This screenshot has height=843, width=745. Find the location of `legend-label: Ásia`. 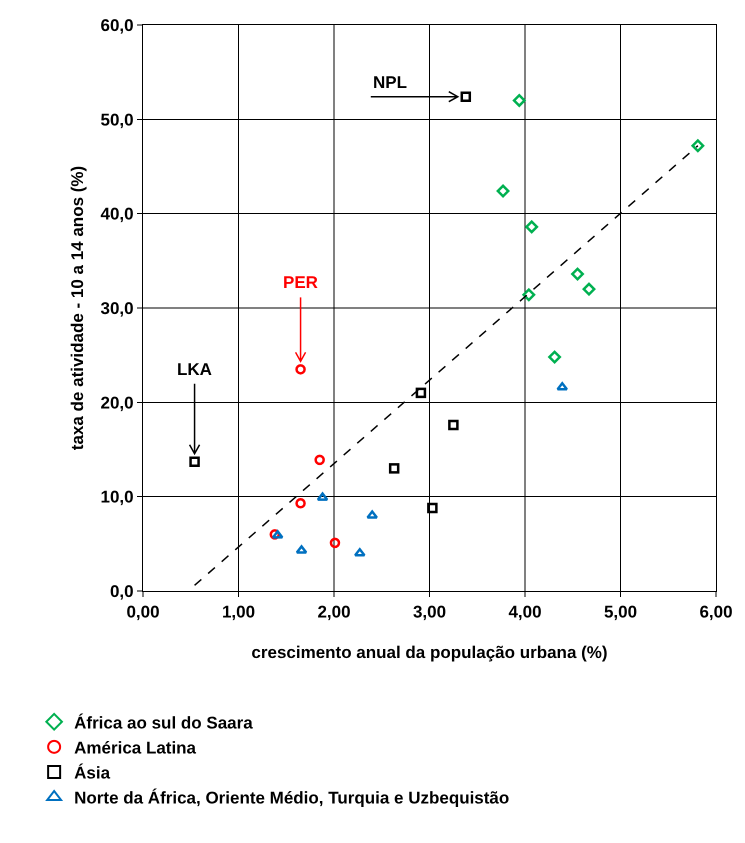

legend-label: Ásia is located at coordinates (92, 772).